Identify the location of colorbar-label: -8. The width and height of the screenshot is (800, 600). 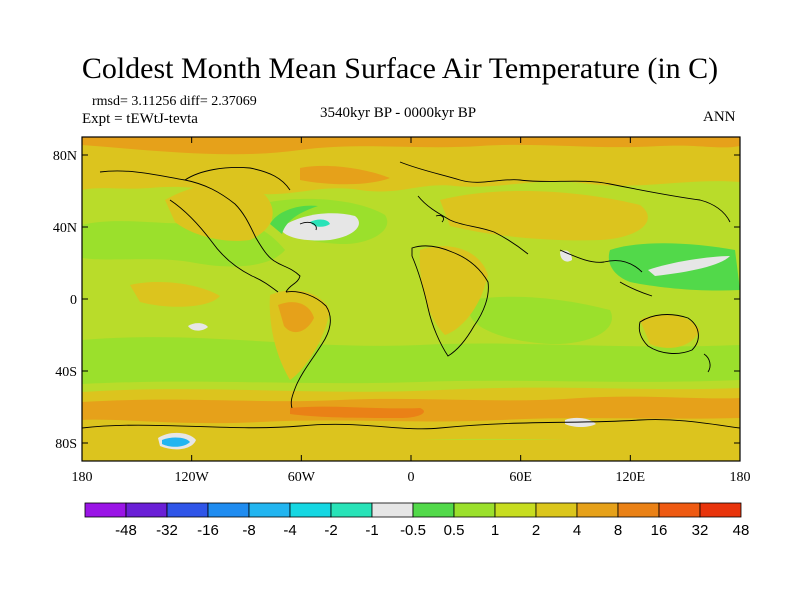
(248, 530).